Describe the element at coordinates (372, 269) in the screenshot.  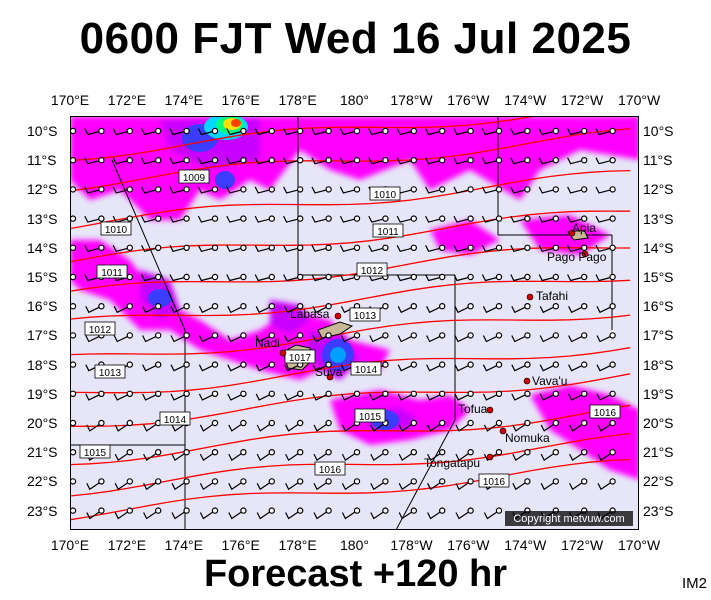
I see `isobar-label: 1012` at that location.